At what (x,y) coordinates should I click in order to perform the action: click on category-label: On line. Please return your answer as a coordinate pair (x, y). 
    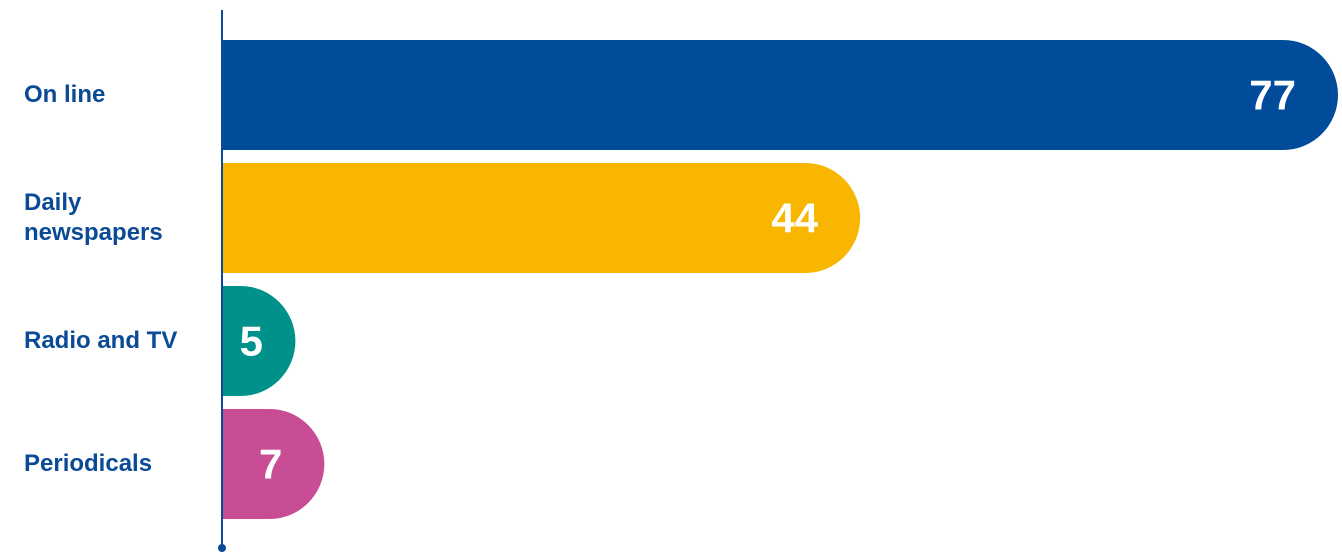
    Looking at the image, I should click on (65, 94).